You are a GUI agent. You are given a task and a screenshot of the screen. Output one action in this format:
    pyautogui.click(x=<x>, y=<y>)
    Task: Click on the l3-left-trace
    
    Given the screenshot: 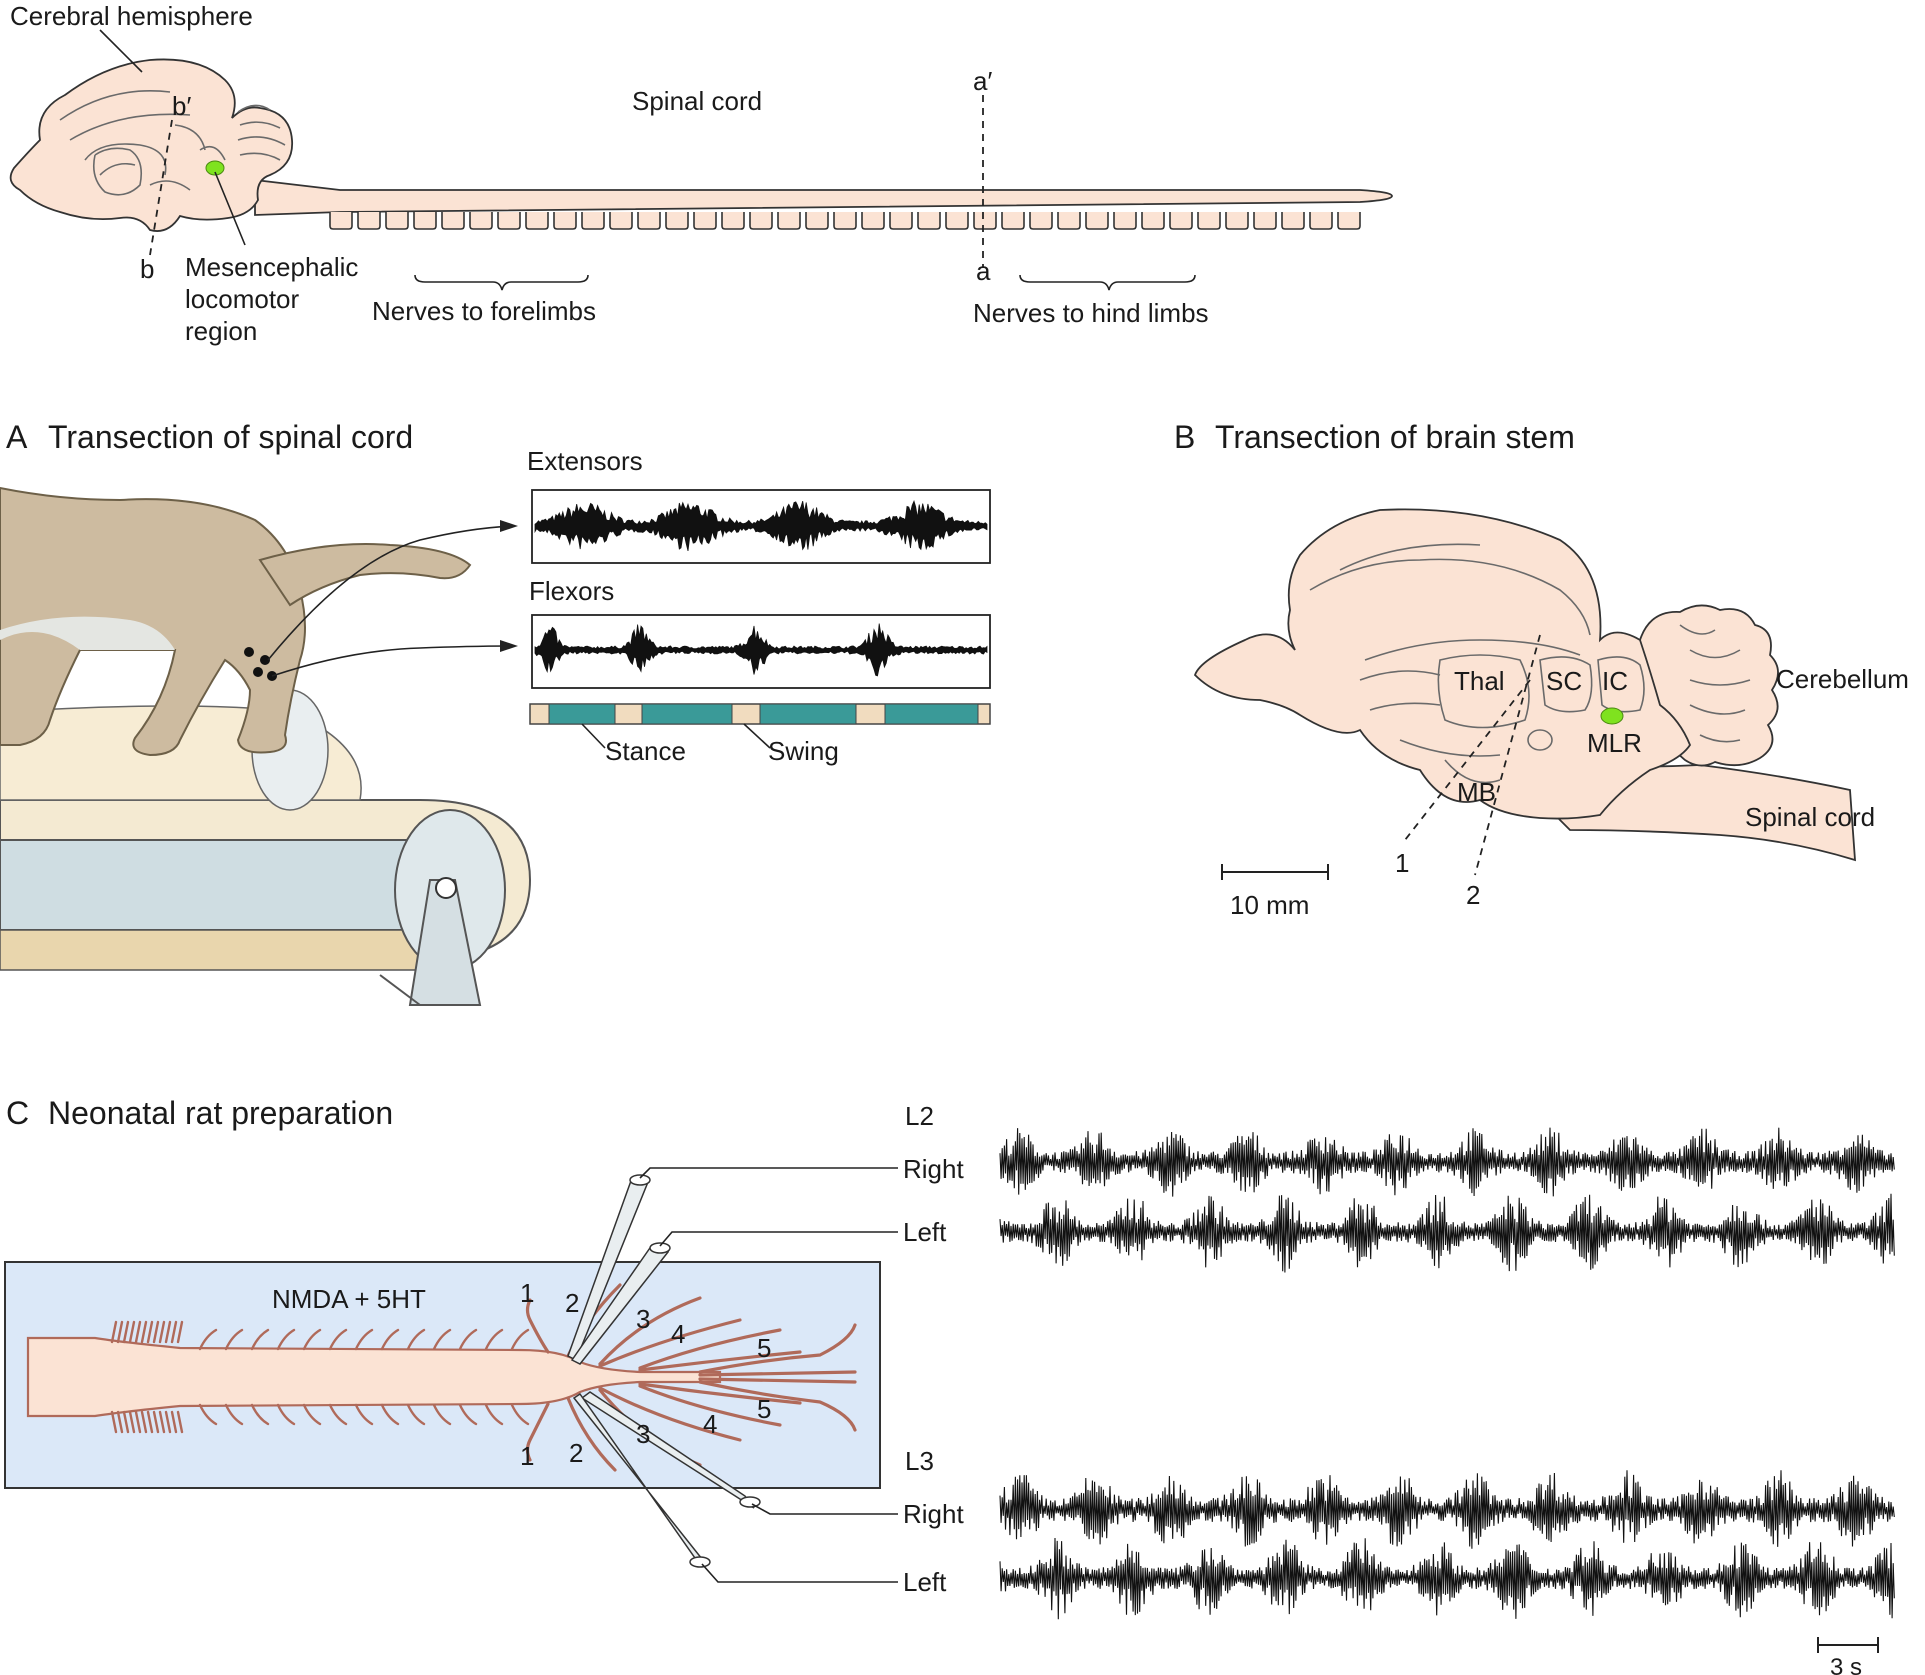 What is the action you would take?
    pyautogui.click(x=1447, y=1578)
    